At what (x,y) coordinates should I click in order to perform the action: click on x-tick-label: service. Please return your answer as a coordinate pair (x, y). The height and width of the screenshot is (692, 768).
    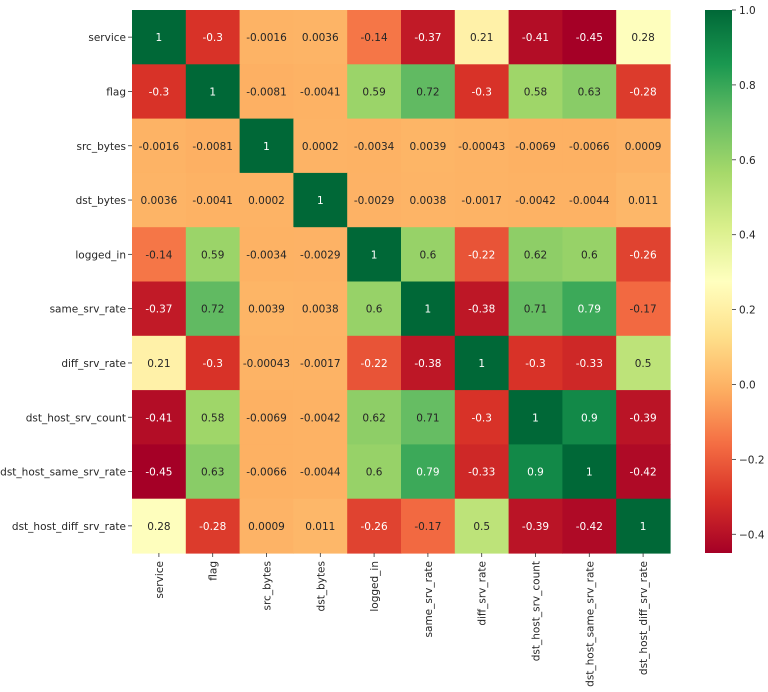
    Looking at the image, I should click on (160, 580).